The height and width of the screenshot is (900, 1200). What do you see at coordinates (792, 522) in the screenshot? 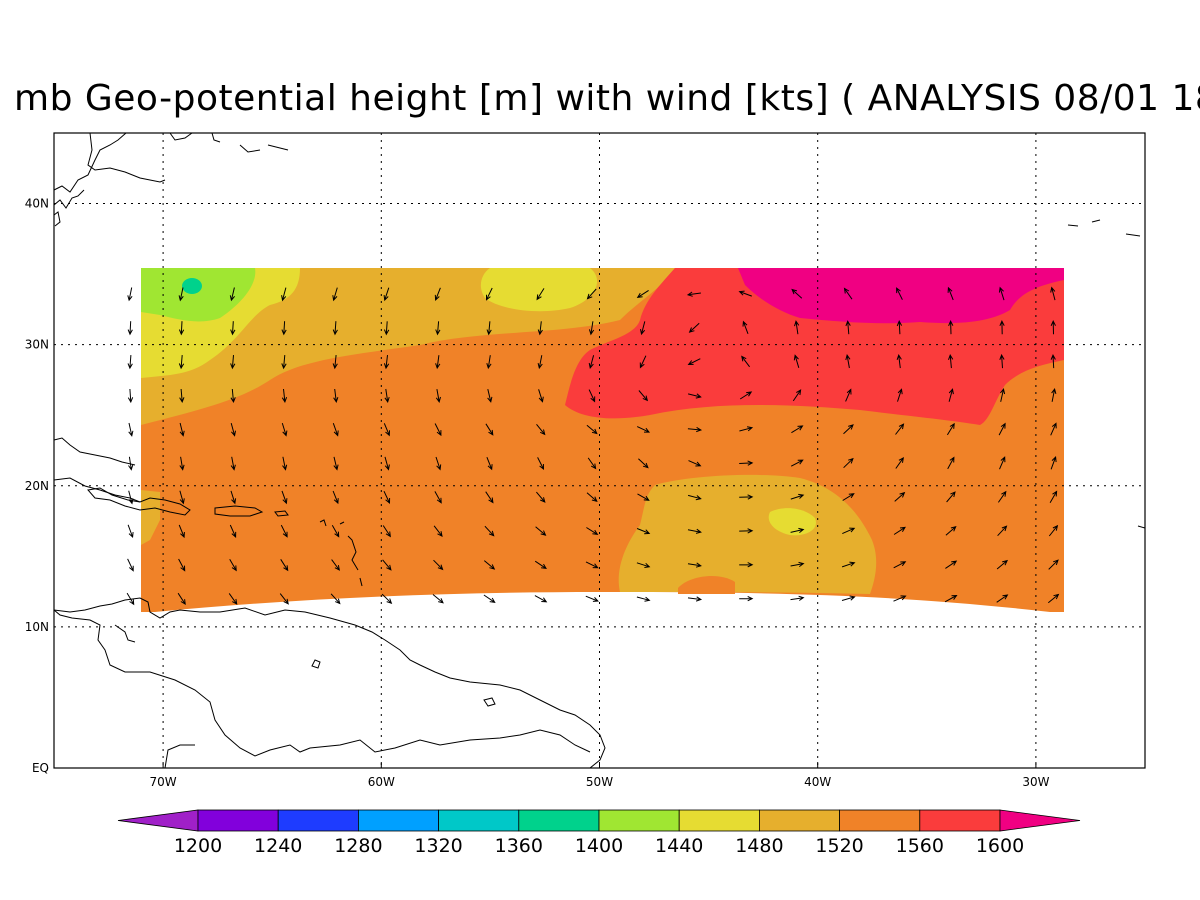
I see `region-1480-blob-south` at bounding box center [792, 522].